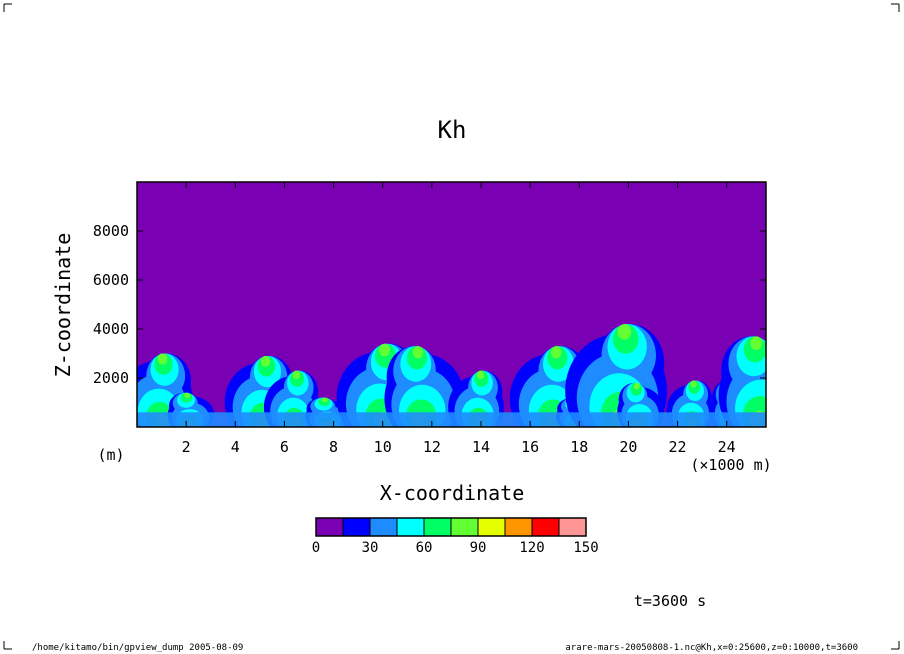 This screenshot has height=654, width=904. What do you see at coordinates (452, 493) in the screenshot?
I see `x-axis-label: X-coordinate` at bounding box center [452, 493].